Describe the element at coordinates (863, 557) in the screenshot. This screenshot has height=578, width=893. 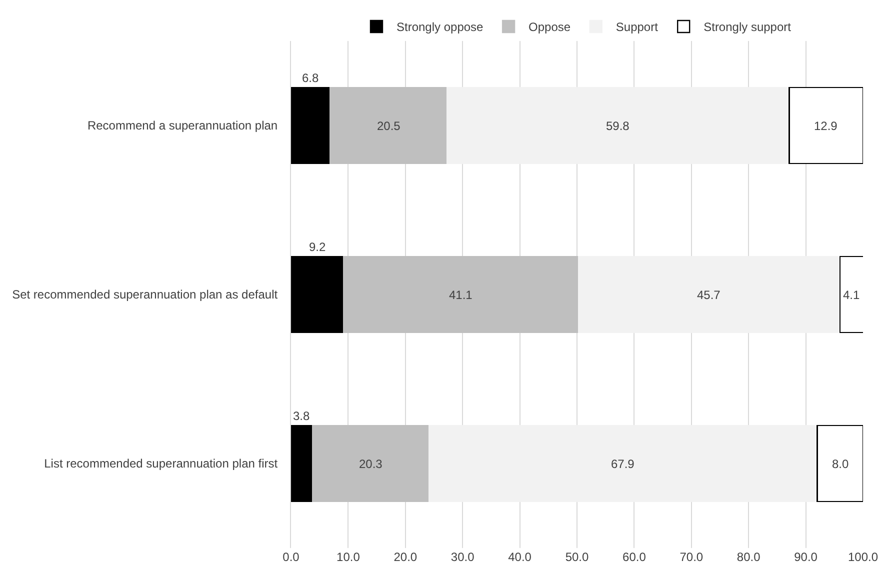
I see `x-tick-label: 100.0` at that location.